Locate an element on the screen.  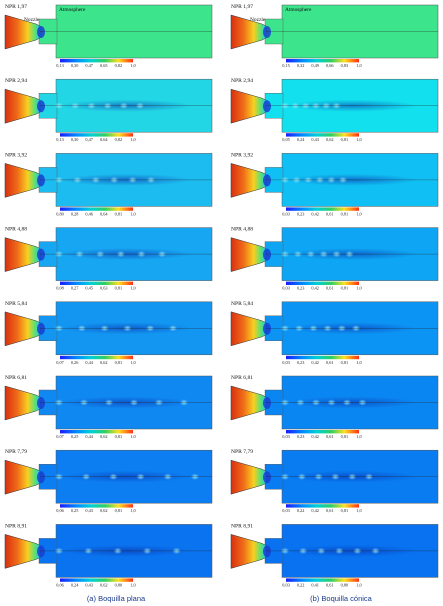
caption-right: (b) Boquilla cónica is located at coordinates (341, 598).